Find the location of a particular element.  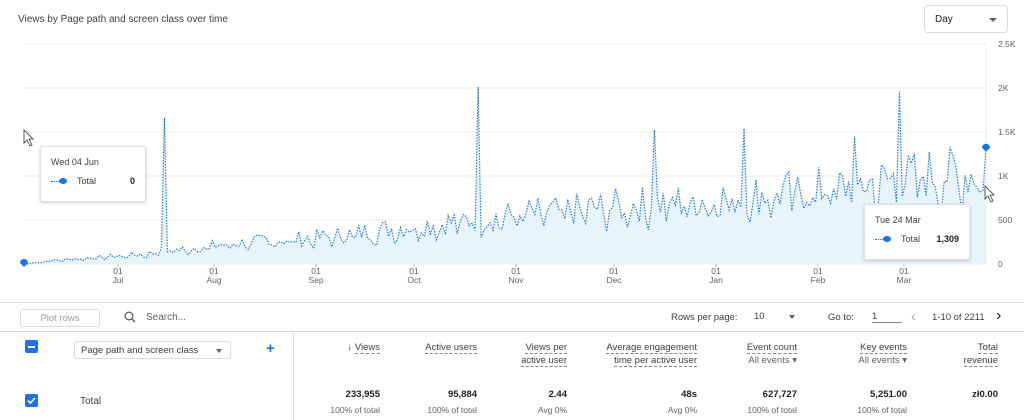

total-value: 233,955 is located at coordinates (362, 394).